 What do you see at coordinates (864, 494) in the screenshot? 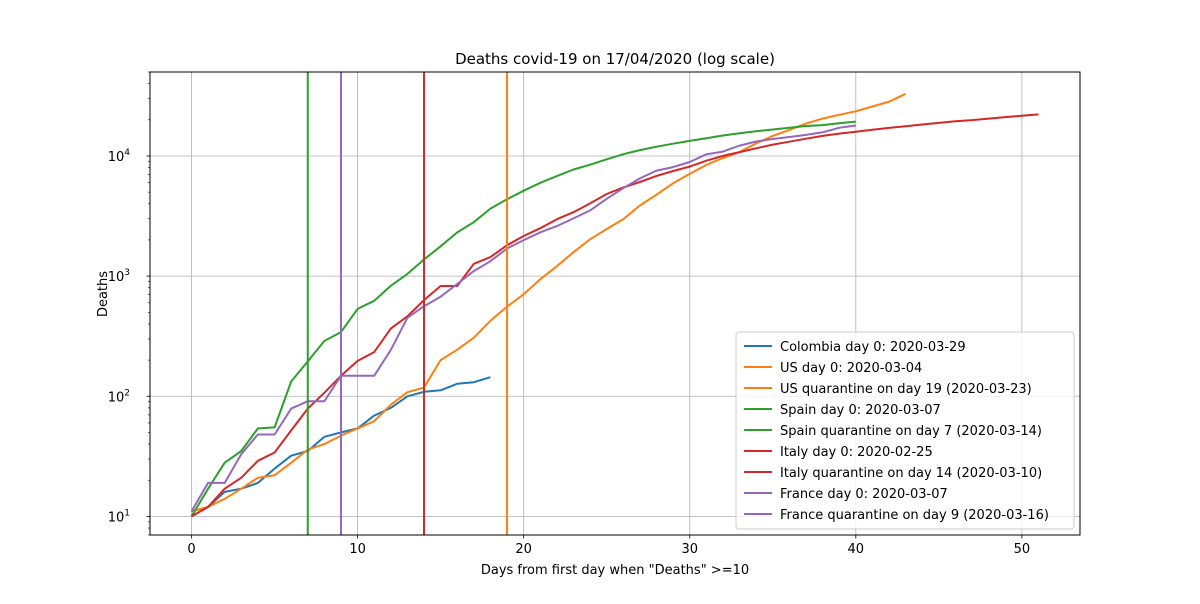
I see `legend-entry-label: France day 0: 2020-03-07` at bounding box center [864, 494].